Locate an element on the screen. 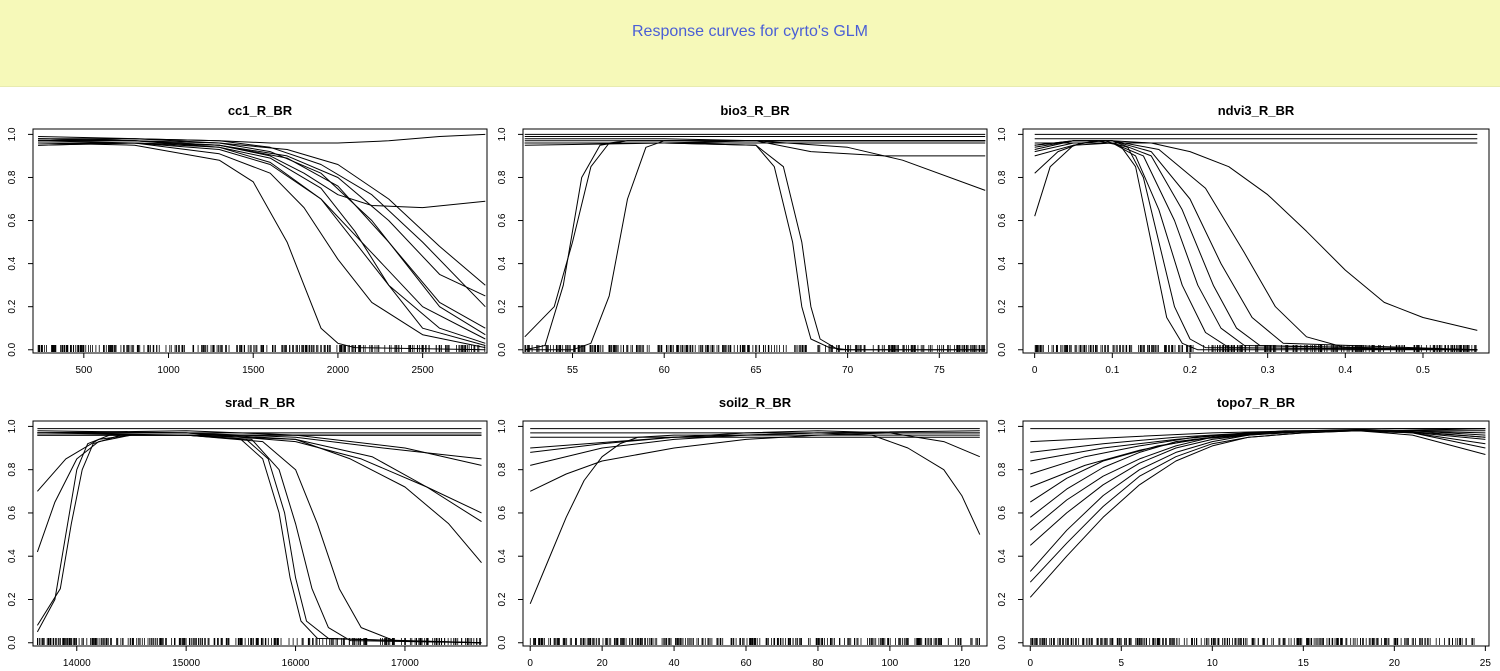  panel-title: ndvi3_R_BR is located at coordinates (1256, 110).